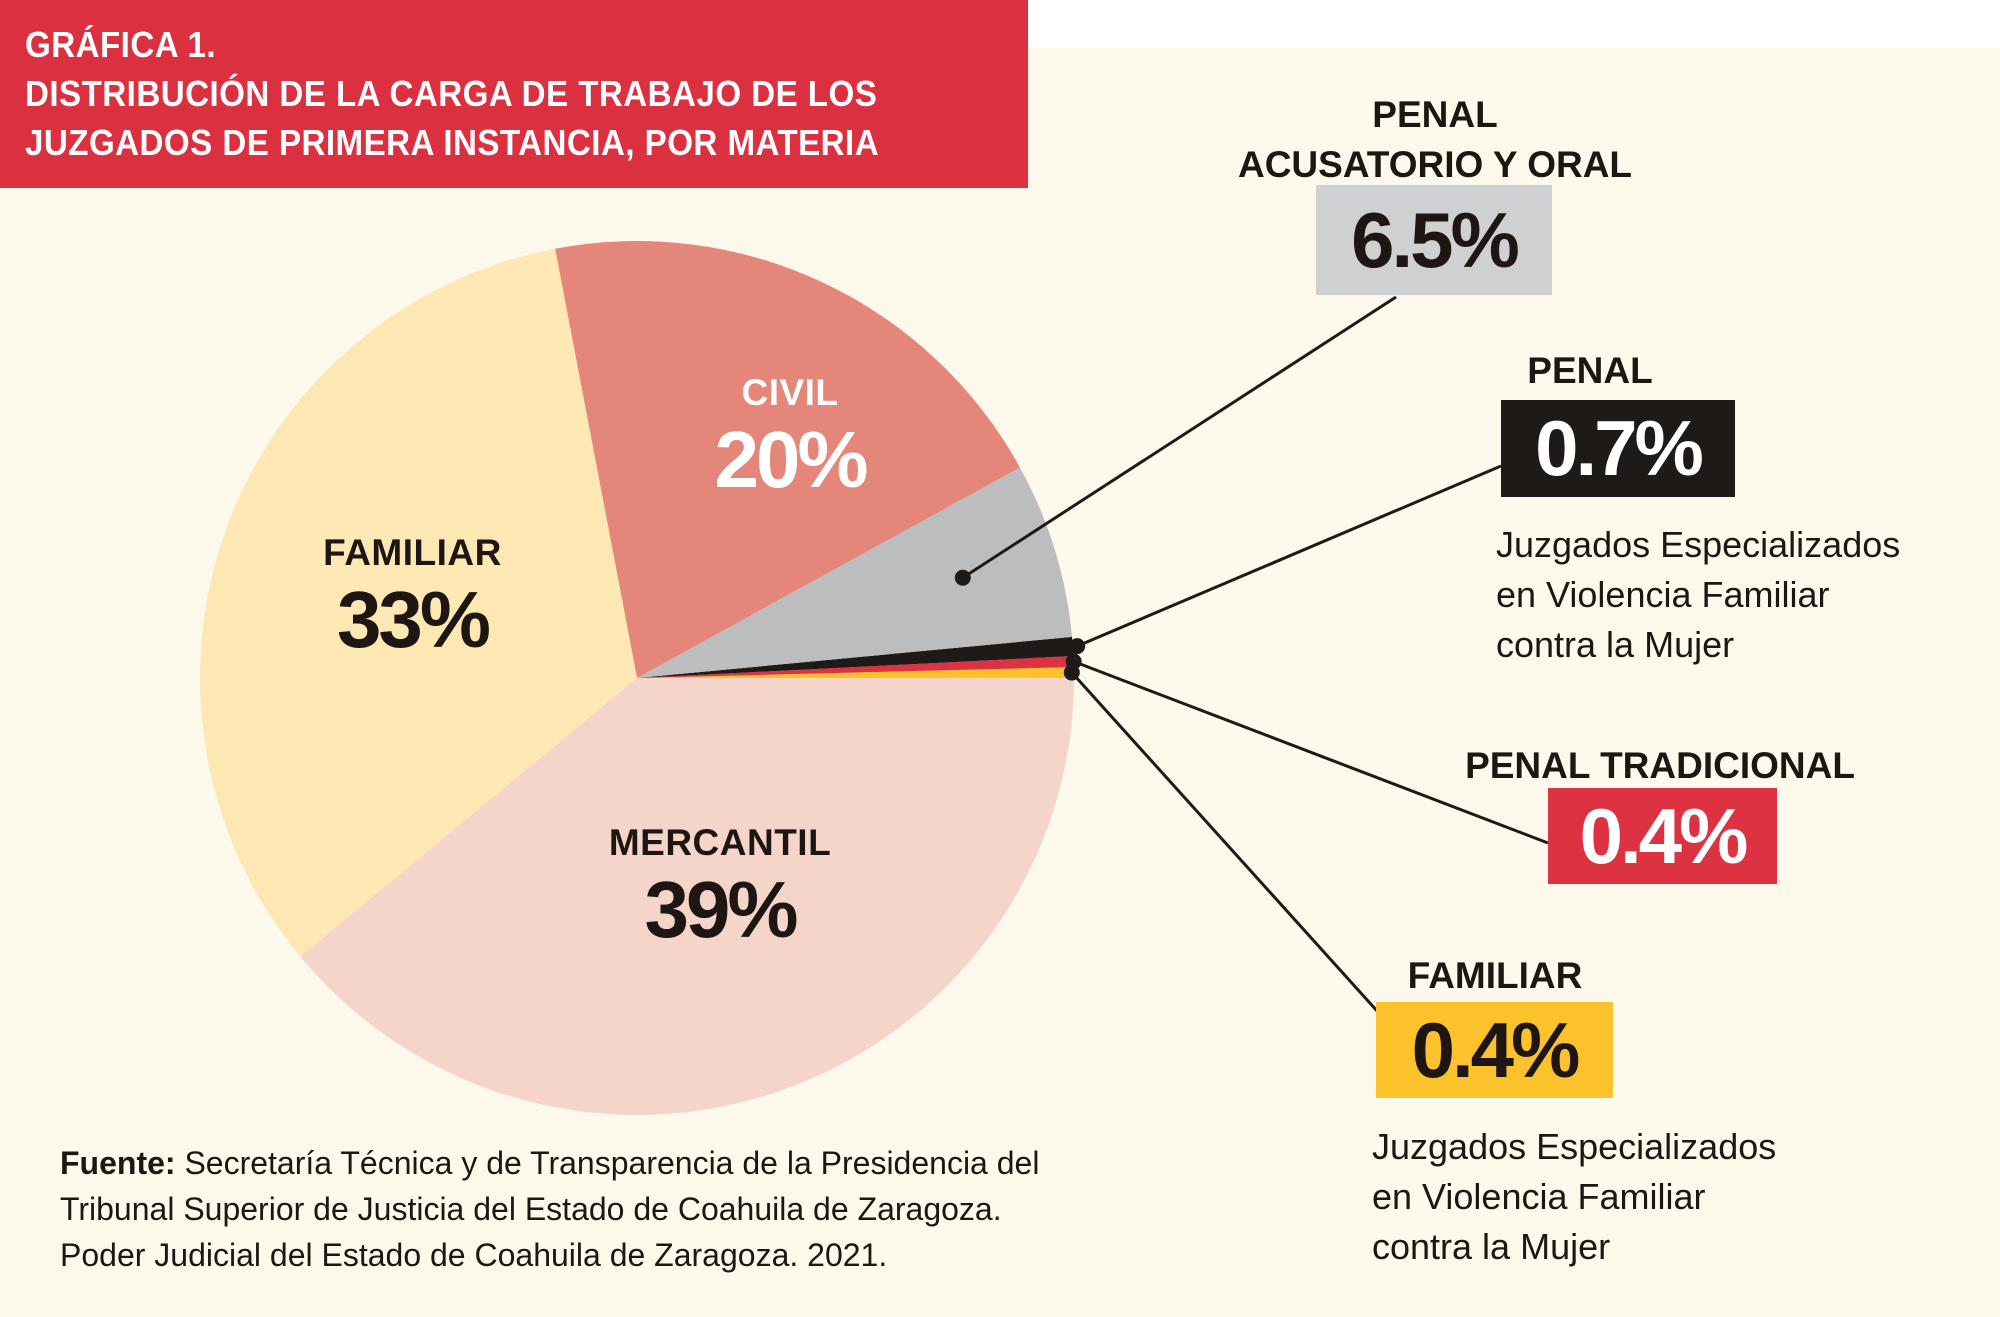 The width and height of the screenshot is (2000, 1317). I want to click on pie-slice-familiar, so click(418, 602).